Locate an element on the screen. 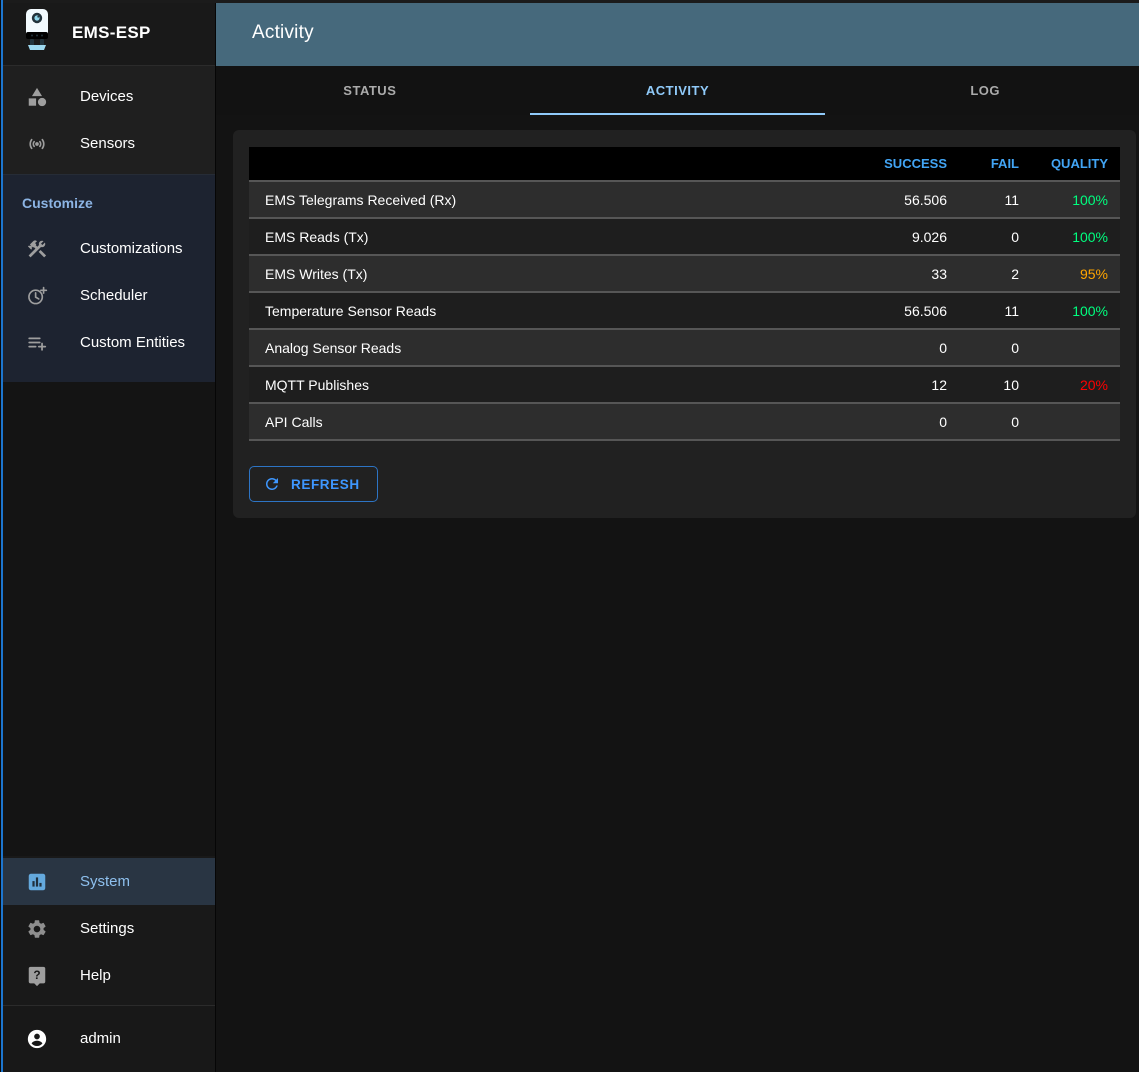 This screenshot has width=1139, height=1072. row-fail-cell: 2 is located at coordinates (1015, 273).